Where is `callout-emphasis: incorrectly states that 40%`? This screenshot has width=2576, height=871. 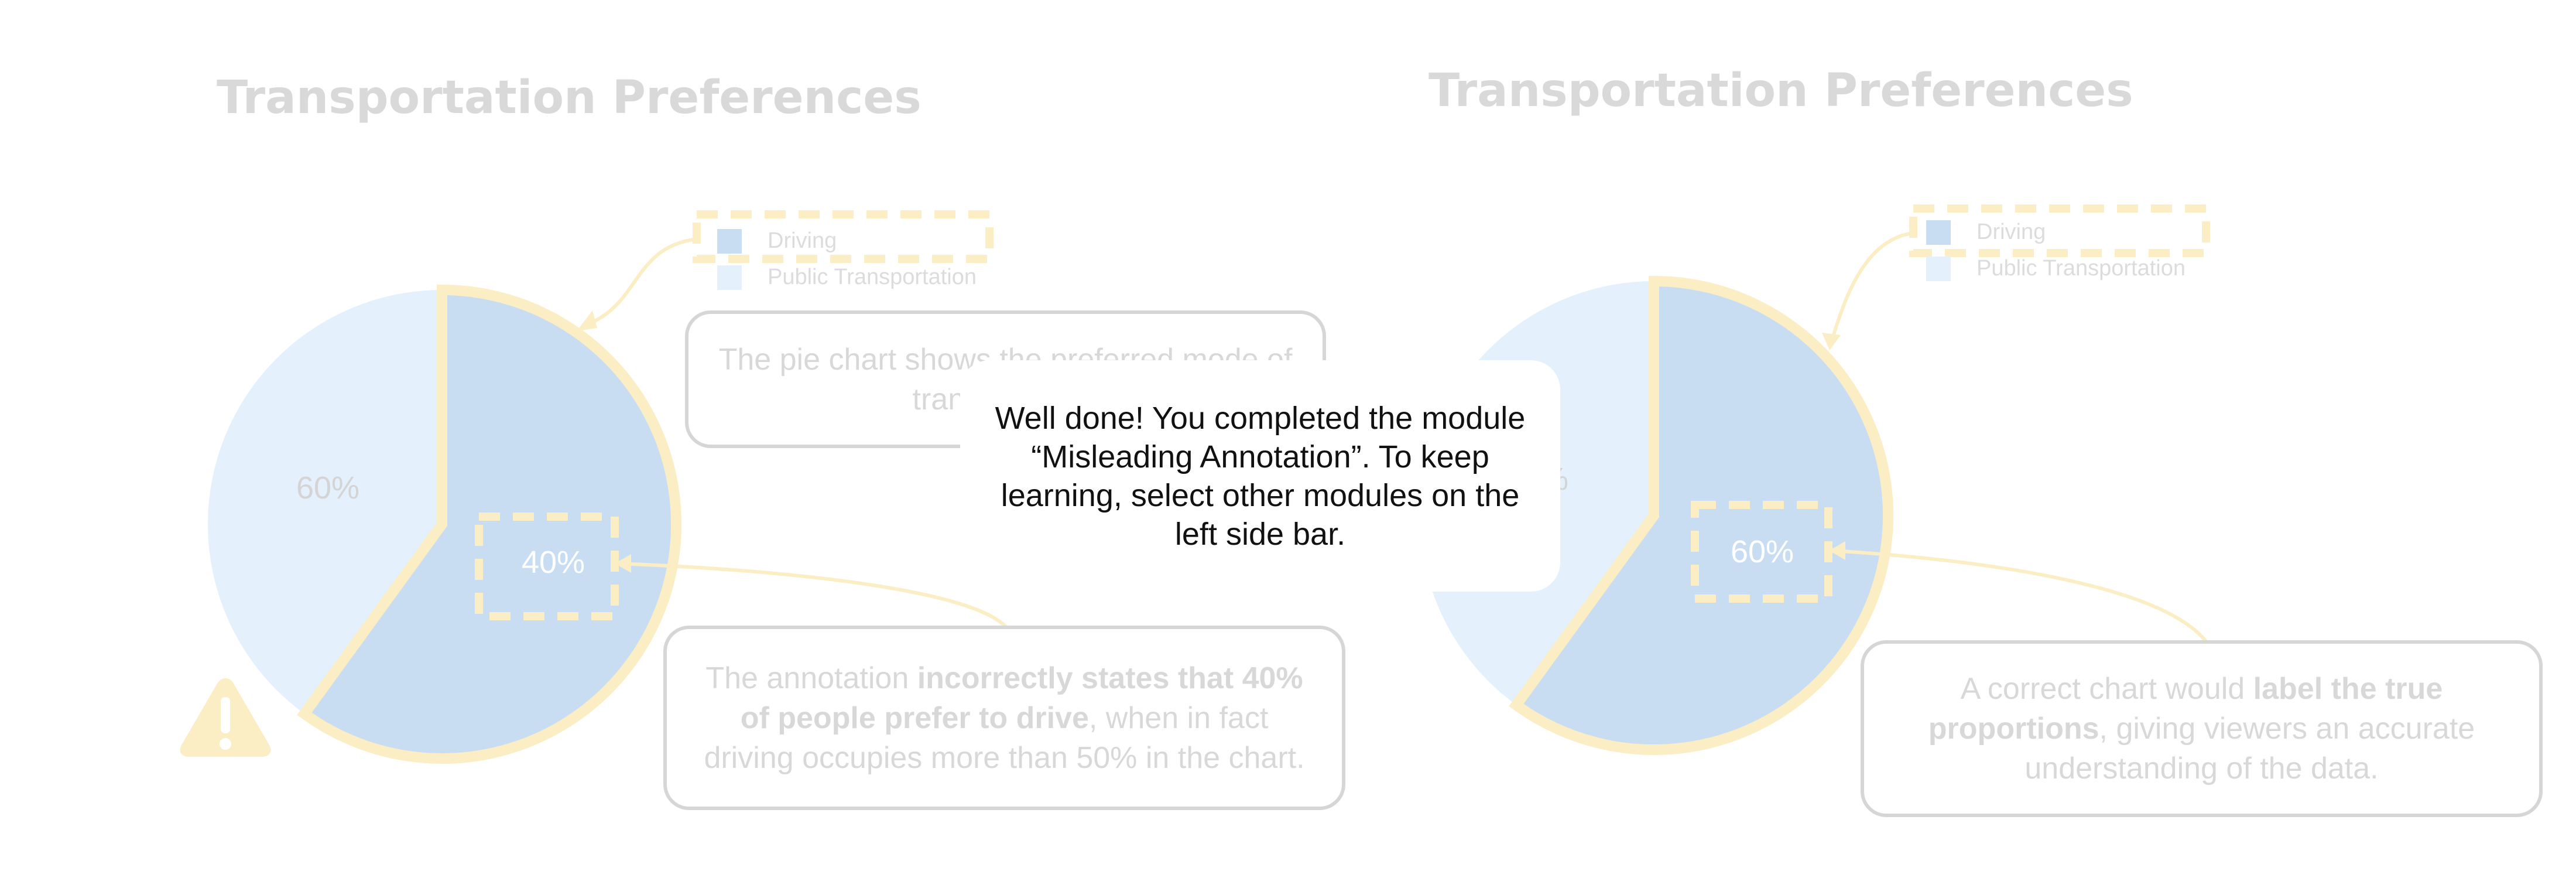
callout-emphasis: incorrectly states that 40% is located at coordinates (1110, 678).